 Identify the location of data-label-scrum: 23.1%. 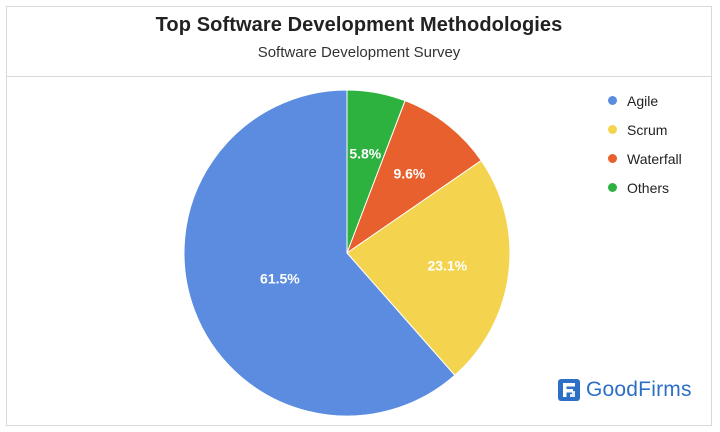
(447, 265).